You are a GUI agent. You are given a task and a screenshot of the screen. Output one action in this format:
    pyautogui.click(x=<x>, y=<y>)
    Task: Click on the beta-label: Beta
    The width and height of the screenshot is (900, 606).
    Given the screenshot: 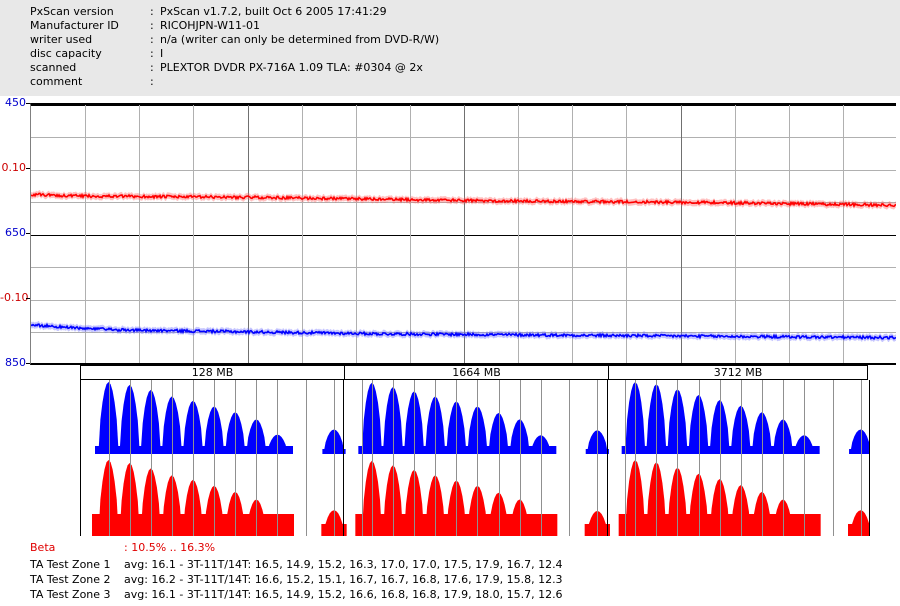 What is the action you would take?
    pyautogui.click(x=43, y=547)
    